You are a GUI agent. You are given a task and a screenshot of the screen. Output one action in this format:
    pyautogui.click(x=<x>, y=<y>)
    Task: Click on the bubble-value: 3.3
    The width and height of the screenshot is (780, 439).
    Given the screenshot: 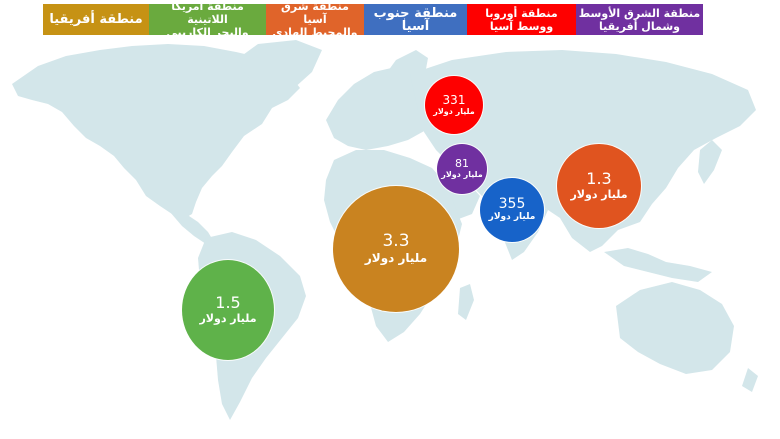 What is the action you would take?
    pyautogui.click(x=396, y=240)
    